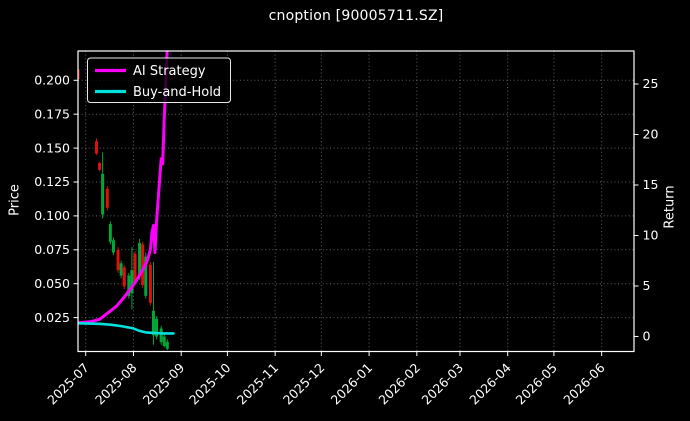 The image size is (690, 421). Describe the element at coordinates (52, 113) in the screenshot. I see `price-tick-label: 0.175` at that location.